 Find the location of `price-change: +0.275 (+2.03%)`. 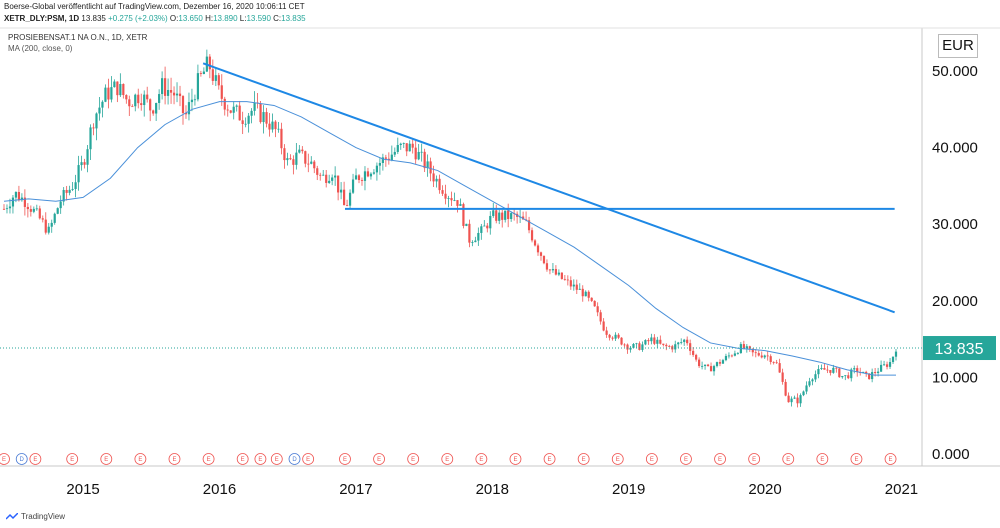

price-change: +0.275 (+2.03%) is located at coordinates (138, 18).